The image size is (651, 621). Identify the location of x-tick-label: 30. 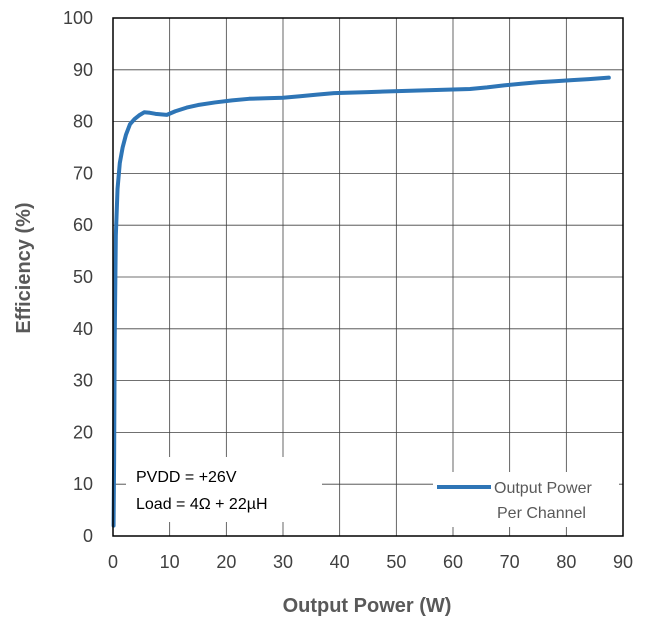
(283, 562).